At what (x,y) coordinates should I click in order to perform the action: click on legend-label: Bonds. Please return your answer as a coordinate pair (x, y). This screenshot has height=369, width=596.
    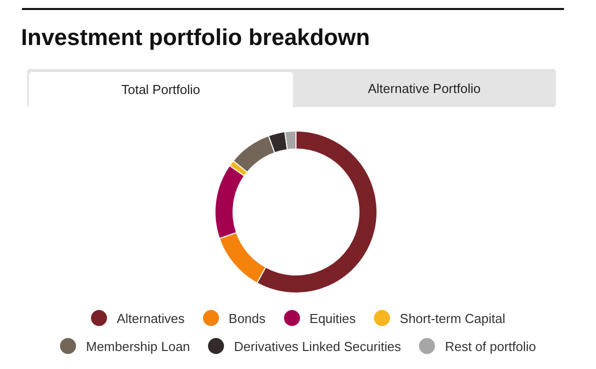
    Looking at the image, I should click on (247, 318).